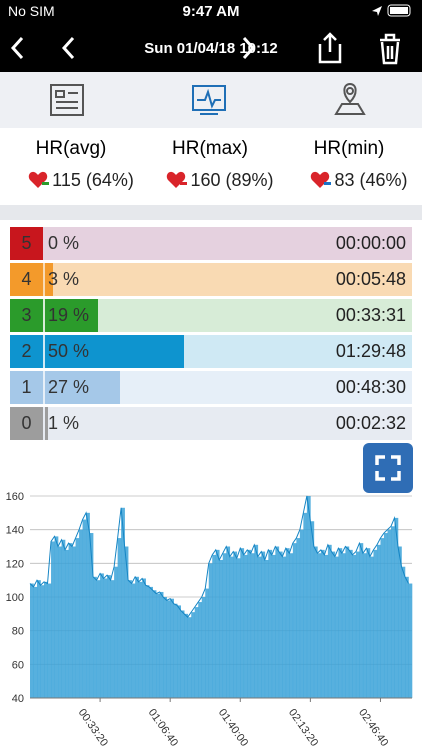 The height and width of the screenshot is (750, 422). Describe the element at coordinates (330, 48) in the screenshot. I see `share` at that location.